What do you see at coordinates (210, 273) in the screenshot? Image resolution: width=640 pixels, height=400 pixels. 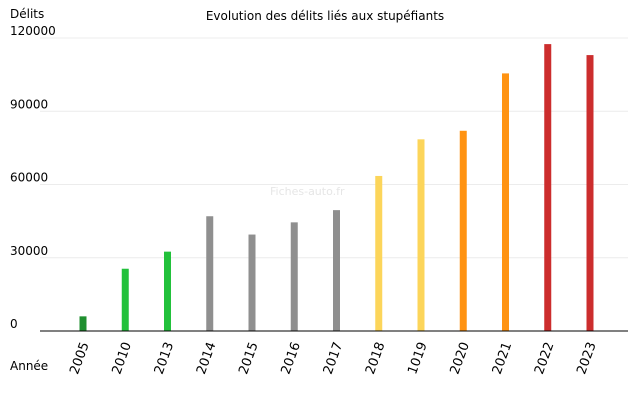 I see `bar-2014` at bounding box center [210, 273].